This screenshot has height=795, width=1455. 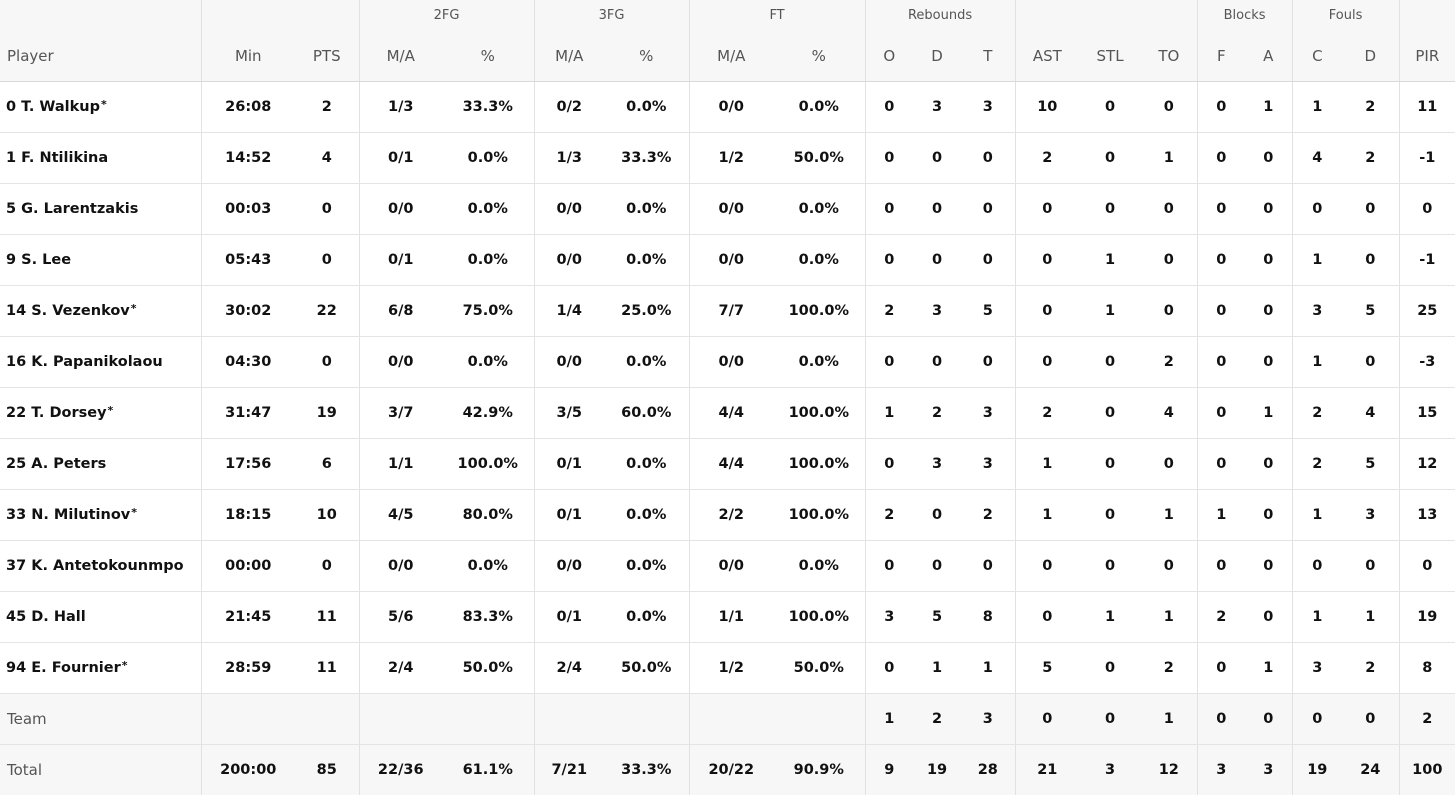 What do you see at coordinates (248, 311) in the screenshot?
I see `stat-min: 30:02` at bounding box center [248, 311].